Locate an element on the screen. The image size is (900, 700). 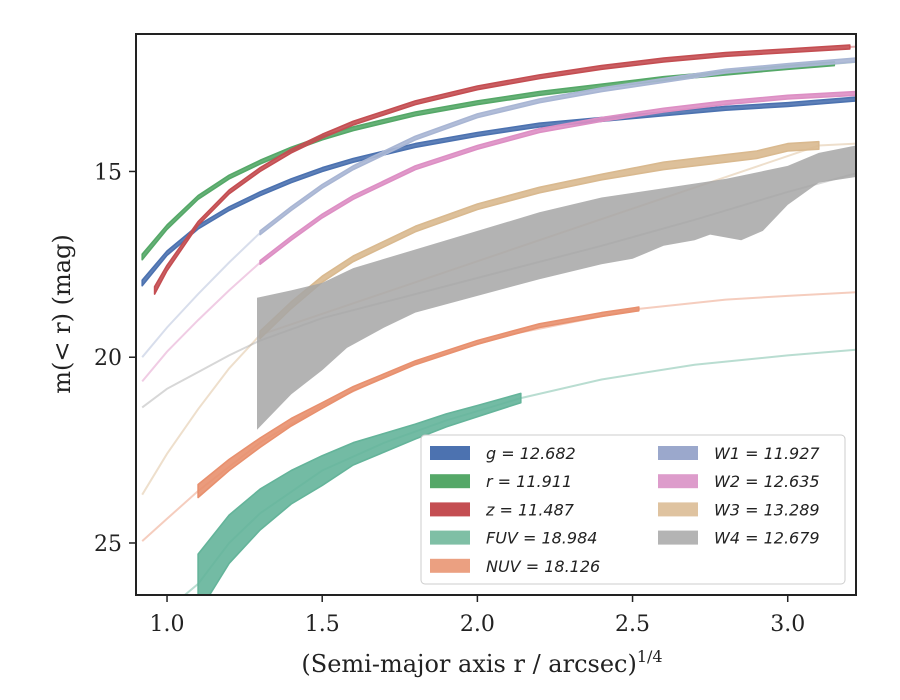
x-tick-label: 2.0 is located at coordinates (477, 624).